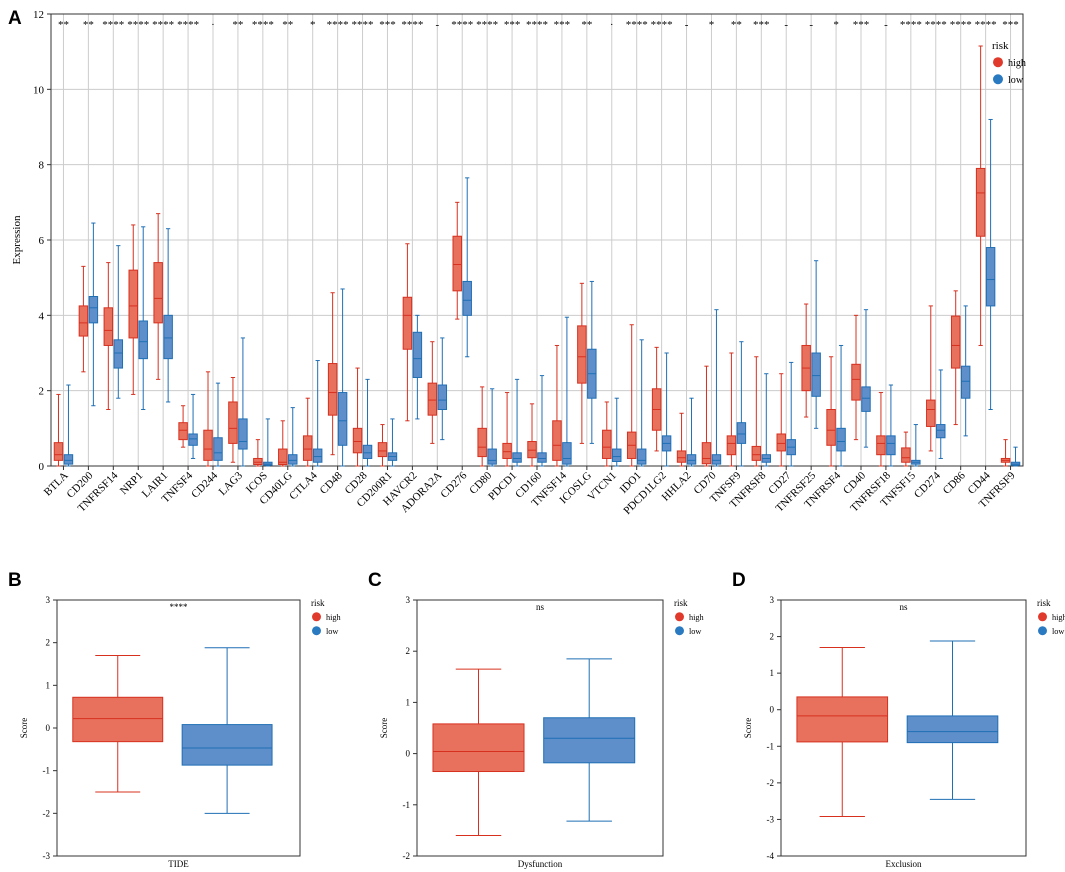 The image size is (1065, 872). I want to click on box-low-HAVCR2, so click(417, 367).